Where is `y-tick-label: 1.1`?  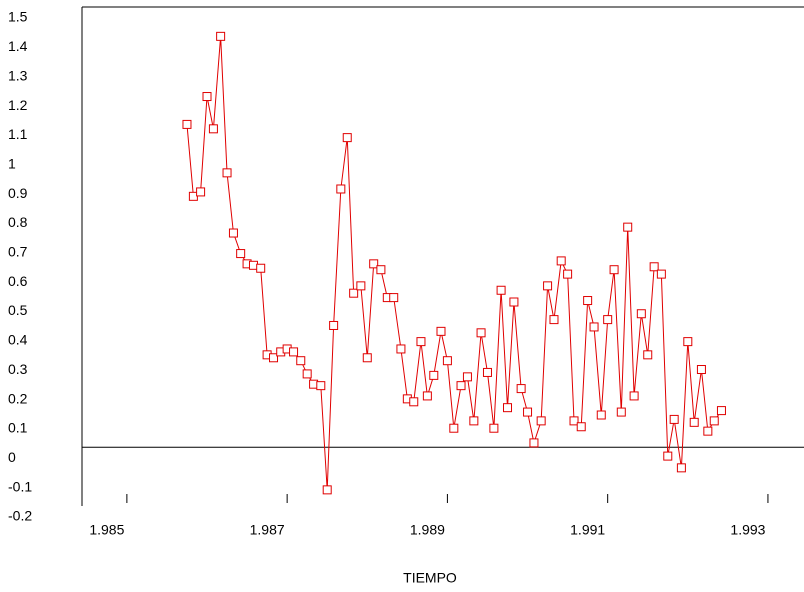
y-tick-label: 1.1 is located at coordinates (18, 134).